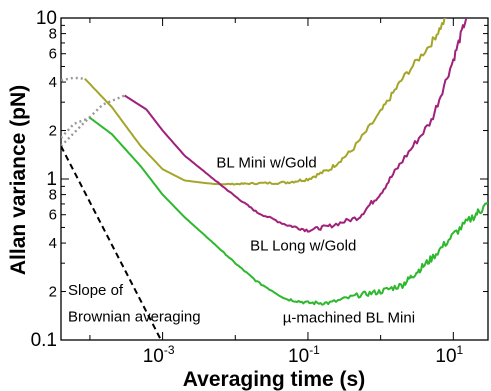  I want to click on brownian-slope-line, so click(111, 242).